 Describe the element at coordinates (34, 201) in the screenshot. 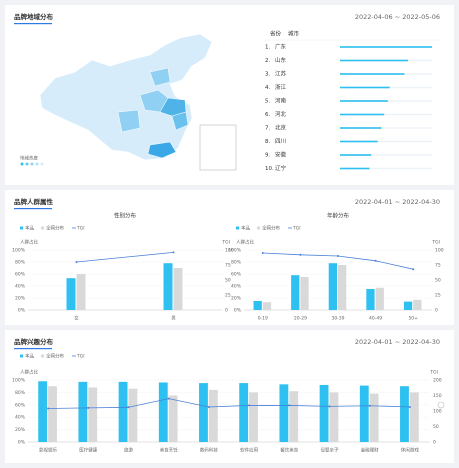

I see `panel-title: 品牌人群属性` at that location.